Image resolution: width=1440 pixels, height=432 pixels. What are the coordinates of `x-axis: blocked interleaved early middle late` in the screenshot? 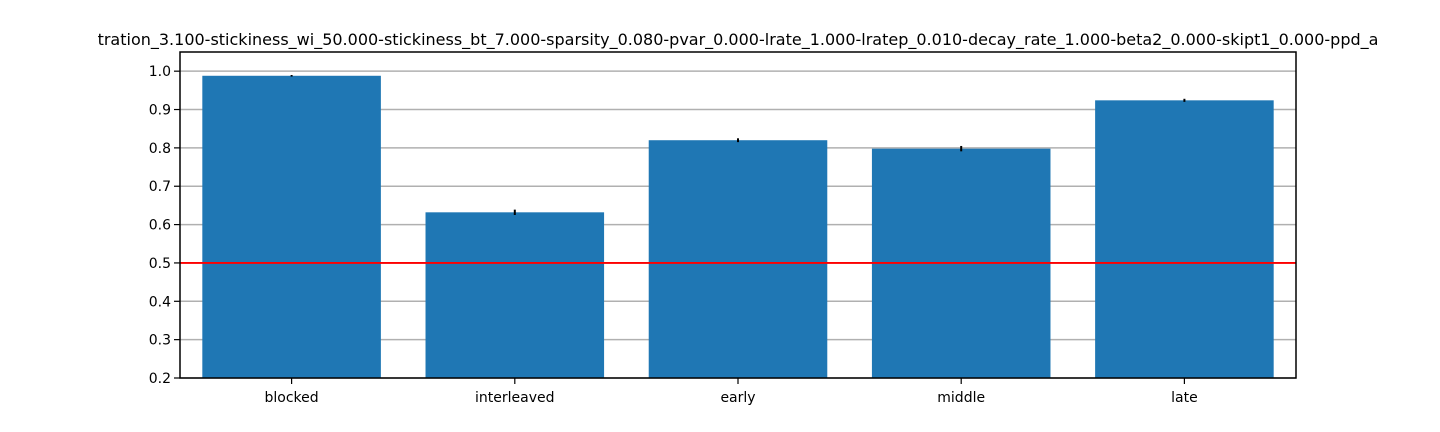 It's located at (731, 392).